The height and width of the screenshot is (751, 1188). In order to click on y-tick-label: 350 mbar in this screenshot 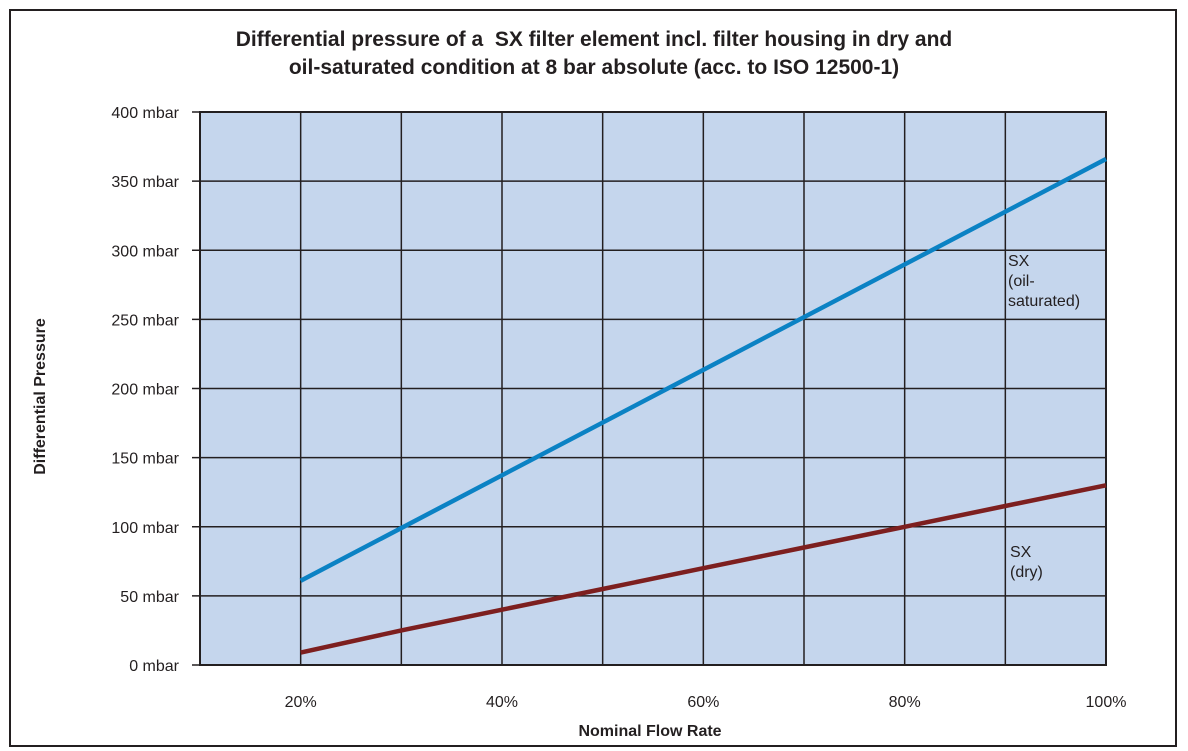, I will do `click(145, 182)`.